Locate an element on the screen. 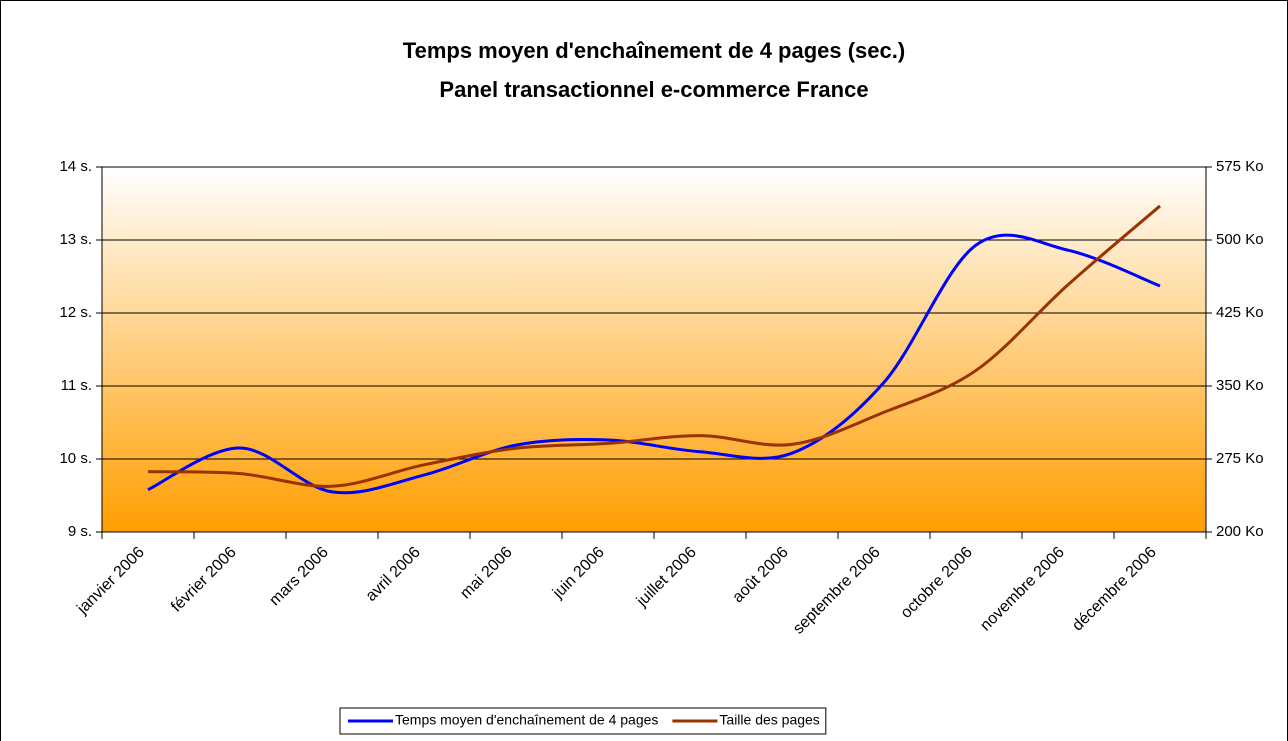 This screenshot has width=1288, height=741. legend-label: Temps moyen d'enchaînement de 4 pages is located at coordinates (526, 720).